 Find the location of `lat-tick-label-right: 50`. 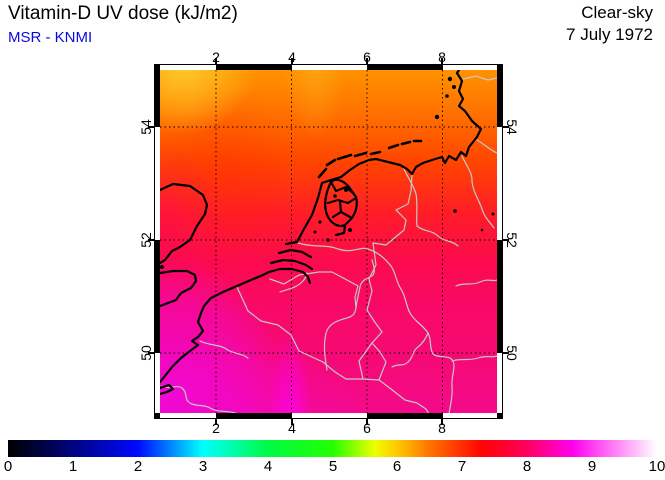

lat-tick-label-right: 50 is located at coordinates (512, 353).